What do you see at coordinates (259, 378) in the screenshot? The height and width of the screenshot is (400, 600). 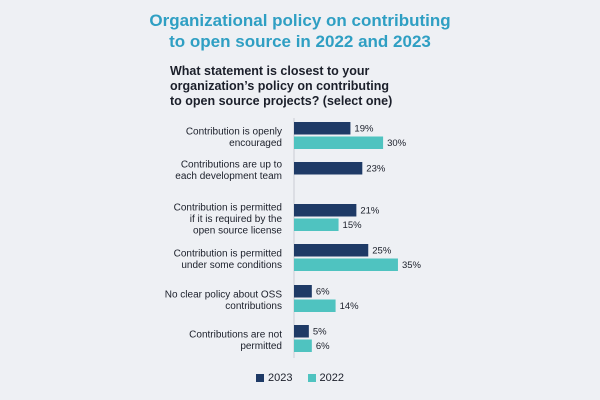 I see `legend-swatch-2023` at bounding box center [259, 378].